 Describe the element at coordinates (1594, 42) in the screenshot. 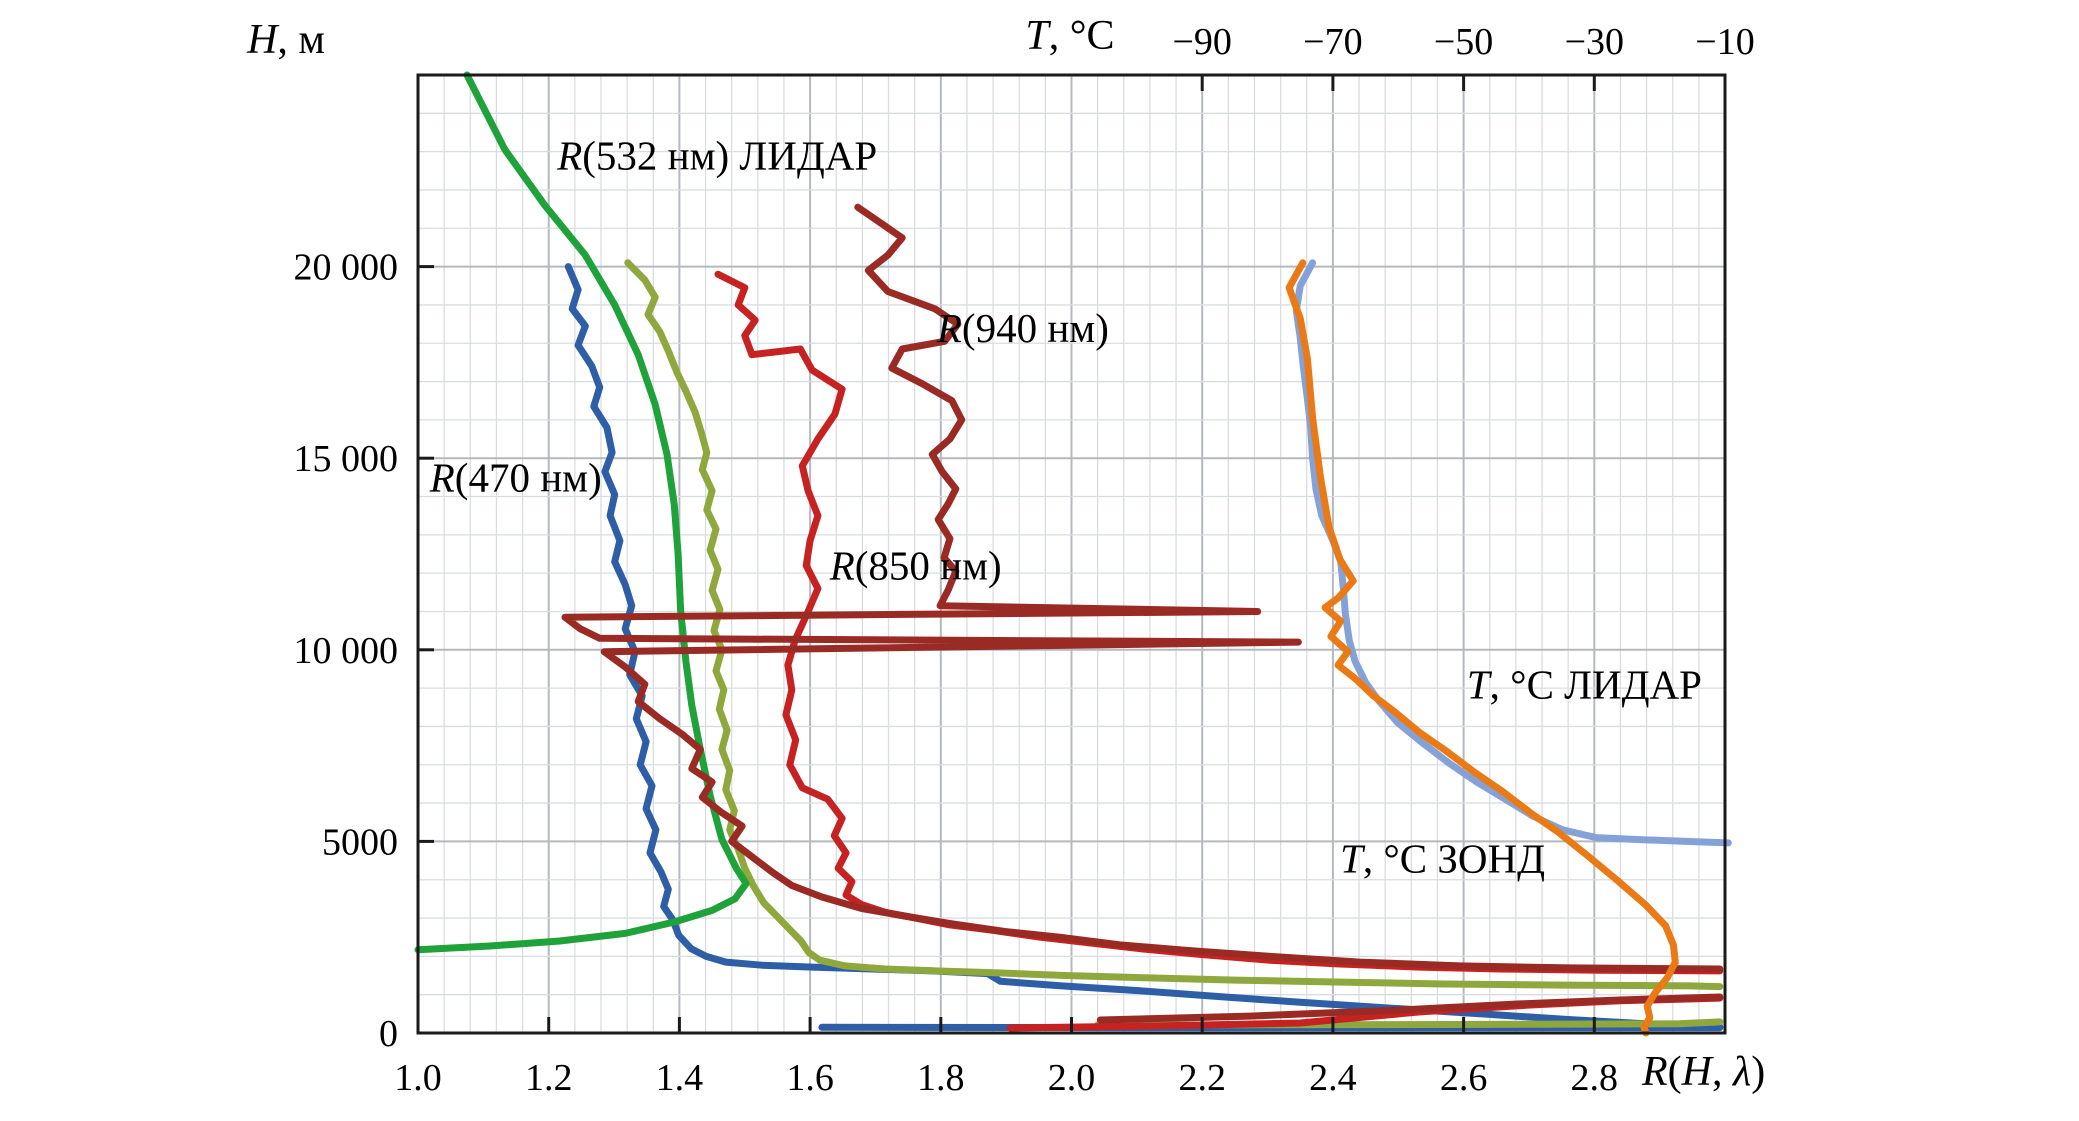

I see `top-axis-tick-label: −30` at that location.